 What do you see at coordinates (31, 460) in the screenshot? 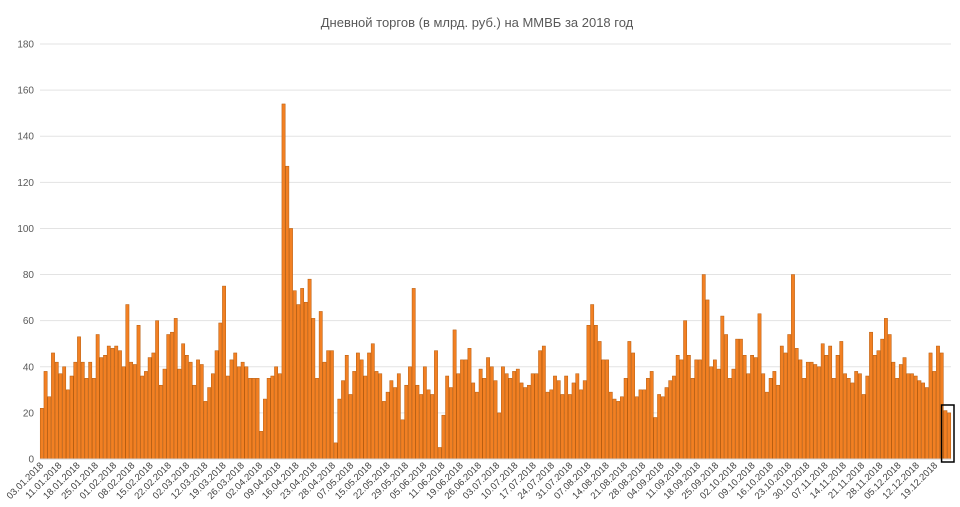
I see `y-tick-label: 0` at bounding box center [31, 460].